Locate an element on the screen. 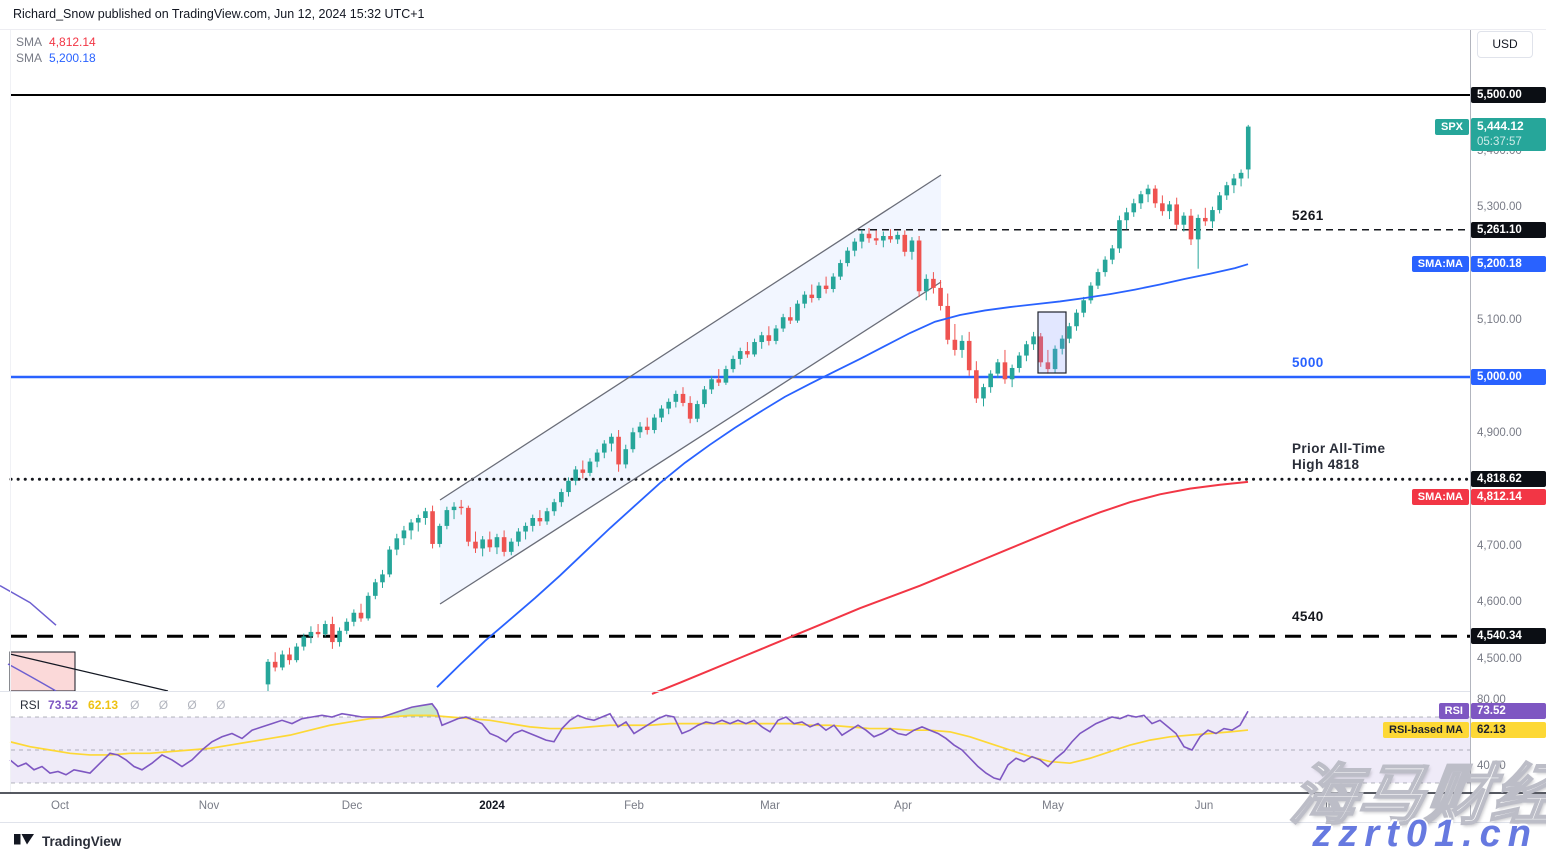 The width and height of the screenshot is (1546, 857). tradingview-logo-icon is located at coordinates (24, 841).